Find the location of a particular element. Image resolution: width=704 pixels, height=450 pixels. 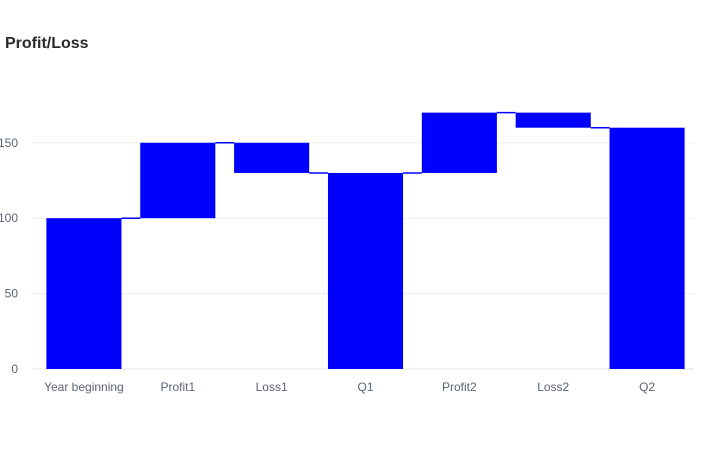

x-tick-label: Profit2 is located at coordinates (459, 387).